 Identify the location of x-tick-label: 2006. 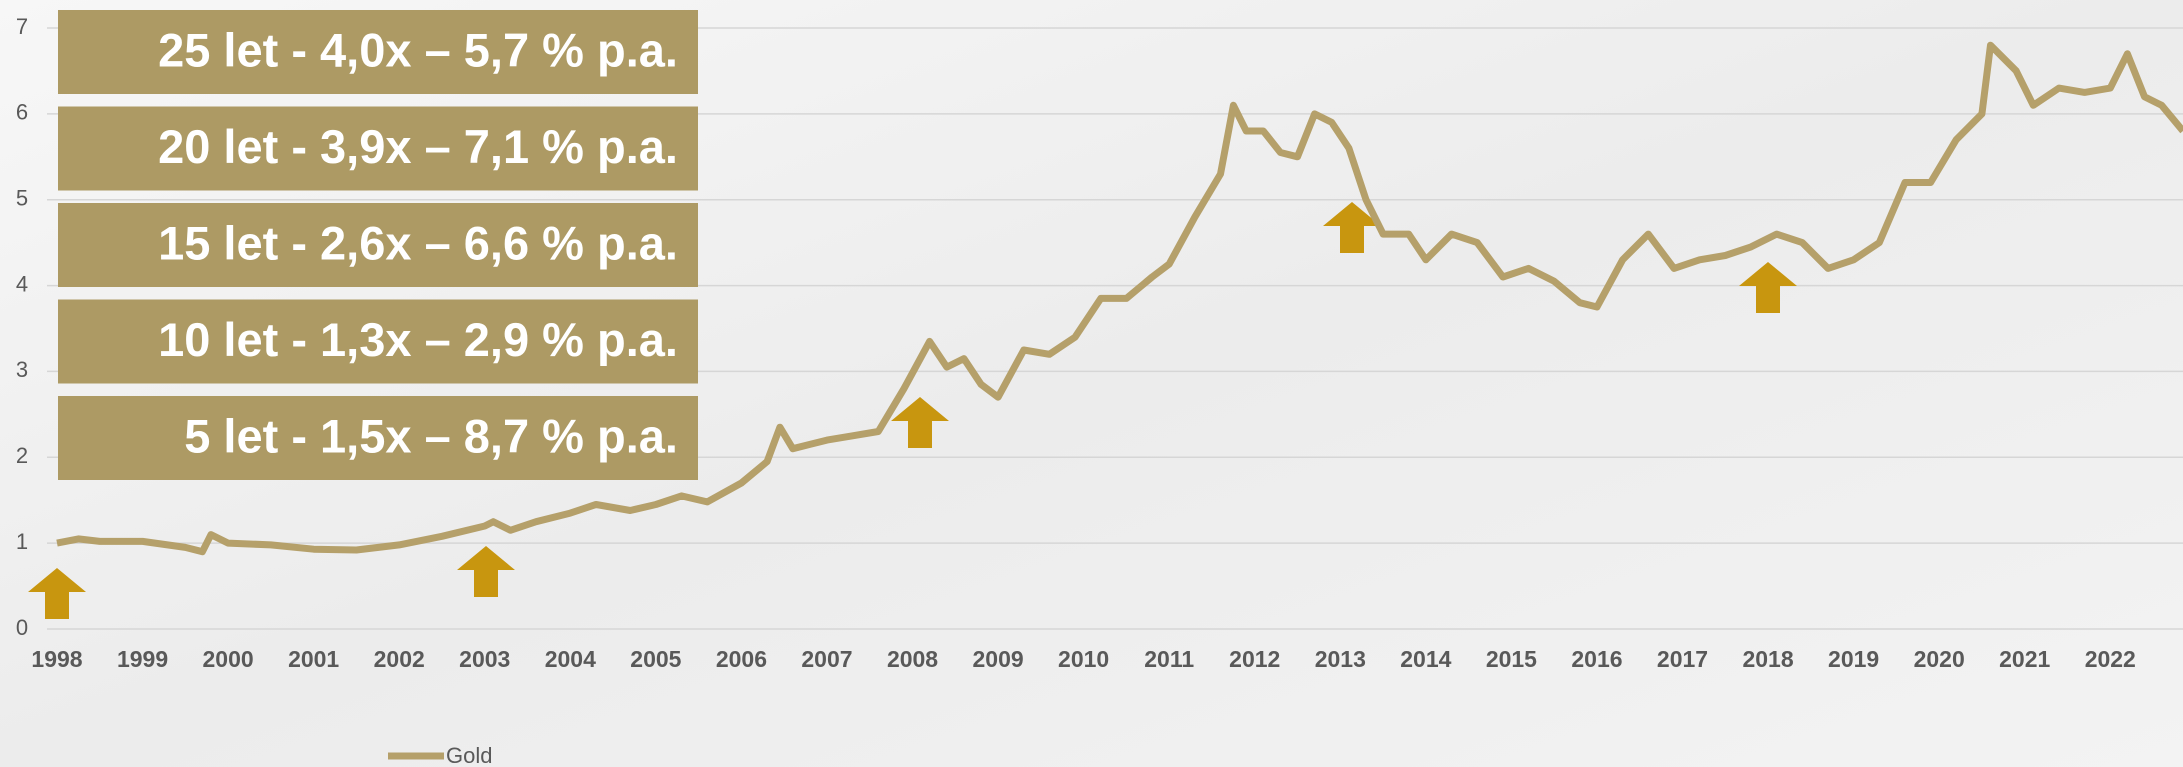
(741, 659).